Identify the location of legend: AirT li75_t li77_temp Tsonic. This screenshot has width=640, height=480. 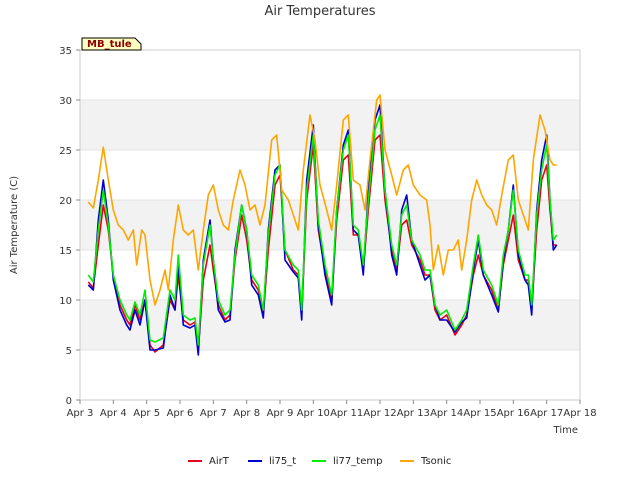
(319, 461).